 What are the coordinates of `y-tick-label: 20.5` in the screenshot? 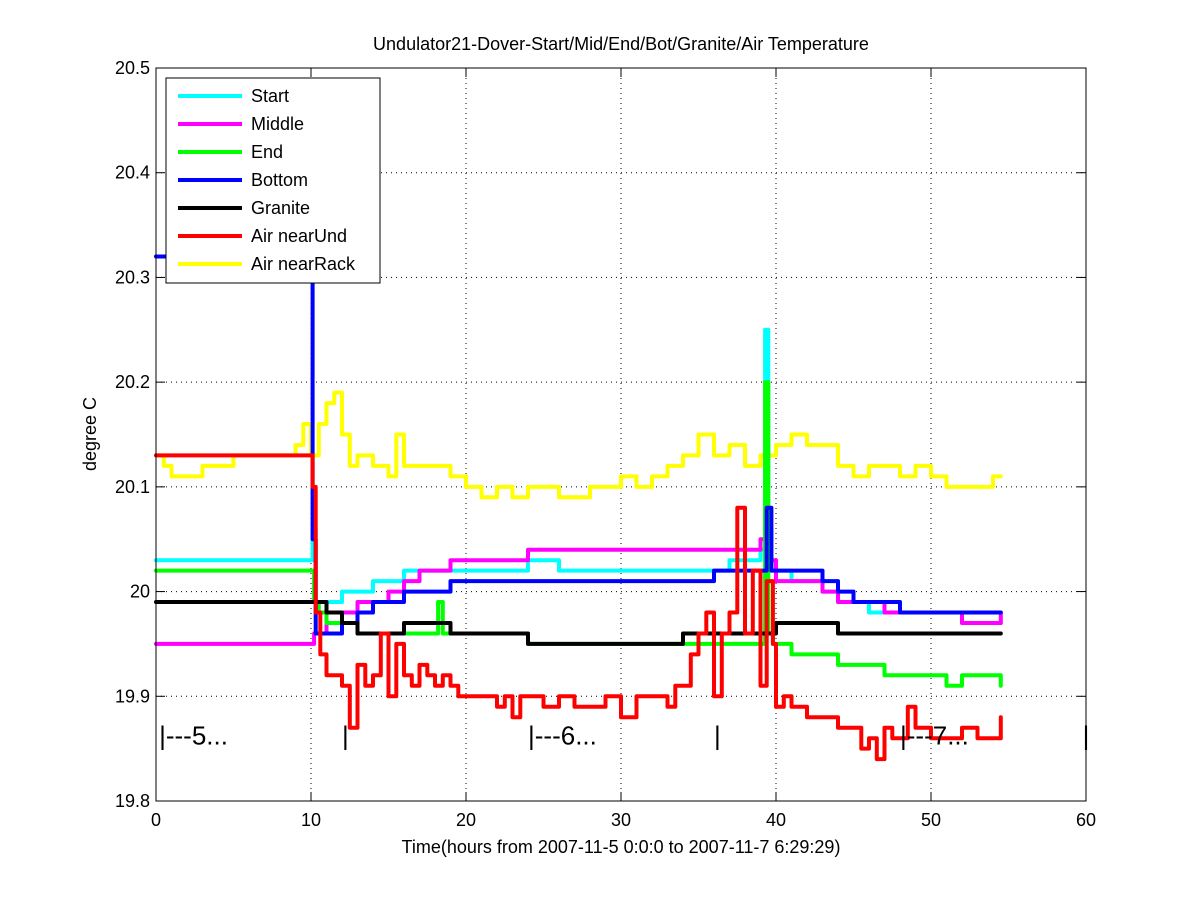 It's located at (132, 68).